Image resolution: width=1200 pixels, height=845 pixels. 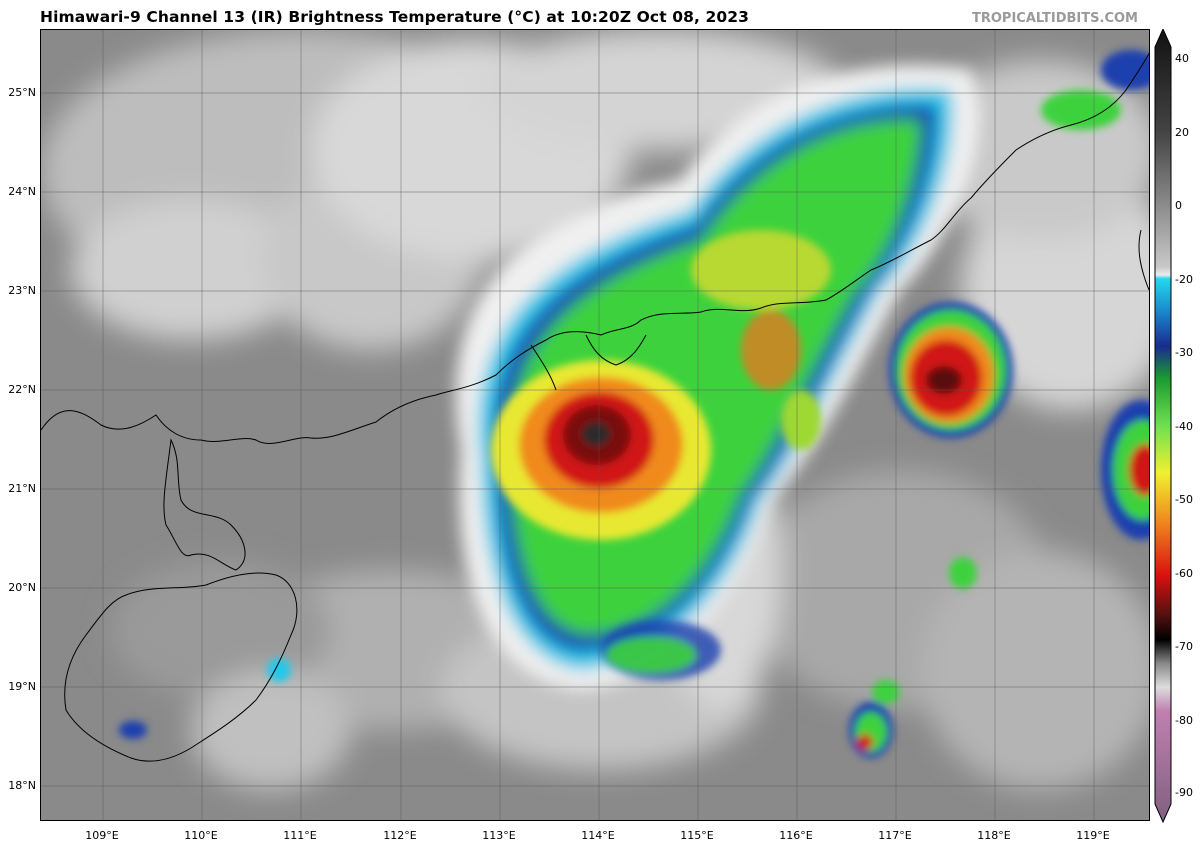 I want to click on lat-label-18: 18°N, so click(x=22, y=785).